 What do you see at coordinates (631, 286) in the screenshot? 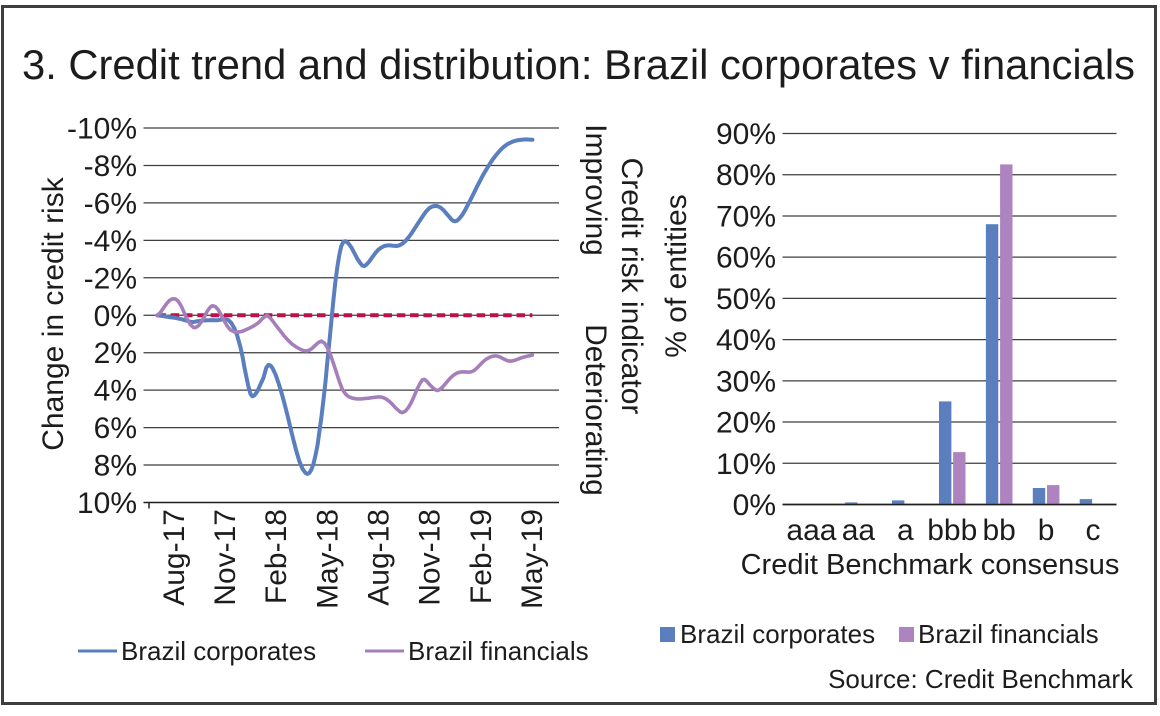
I see `right-axis-title: Credit risk indicator` at bounding box center [631, 286].